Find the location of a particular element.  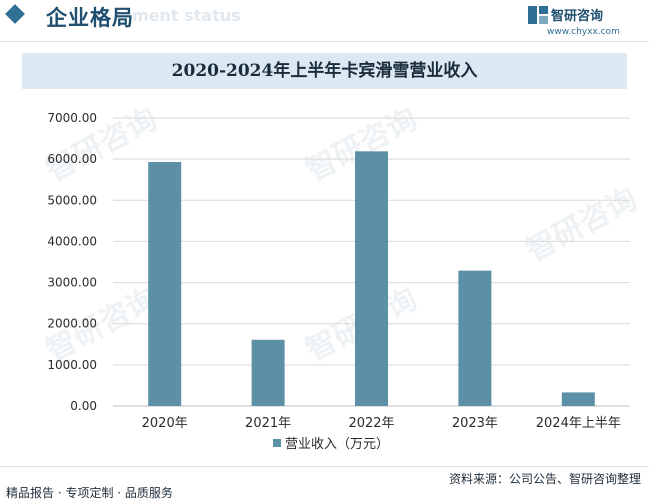

brand-url: www.chyxx.com is located at coordinates (583, 32).